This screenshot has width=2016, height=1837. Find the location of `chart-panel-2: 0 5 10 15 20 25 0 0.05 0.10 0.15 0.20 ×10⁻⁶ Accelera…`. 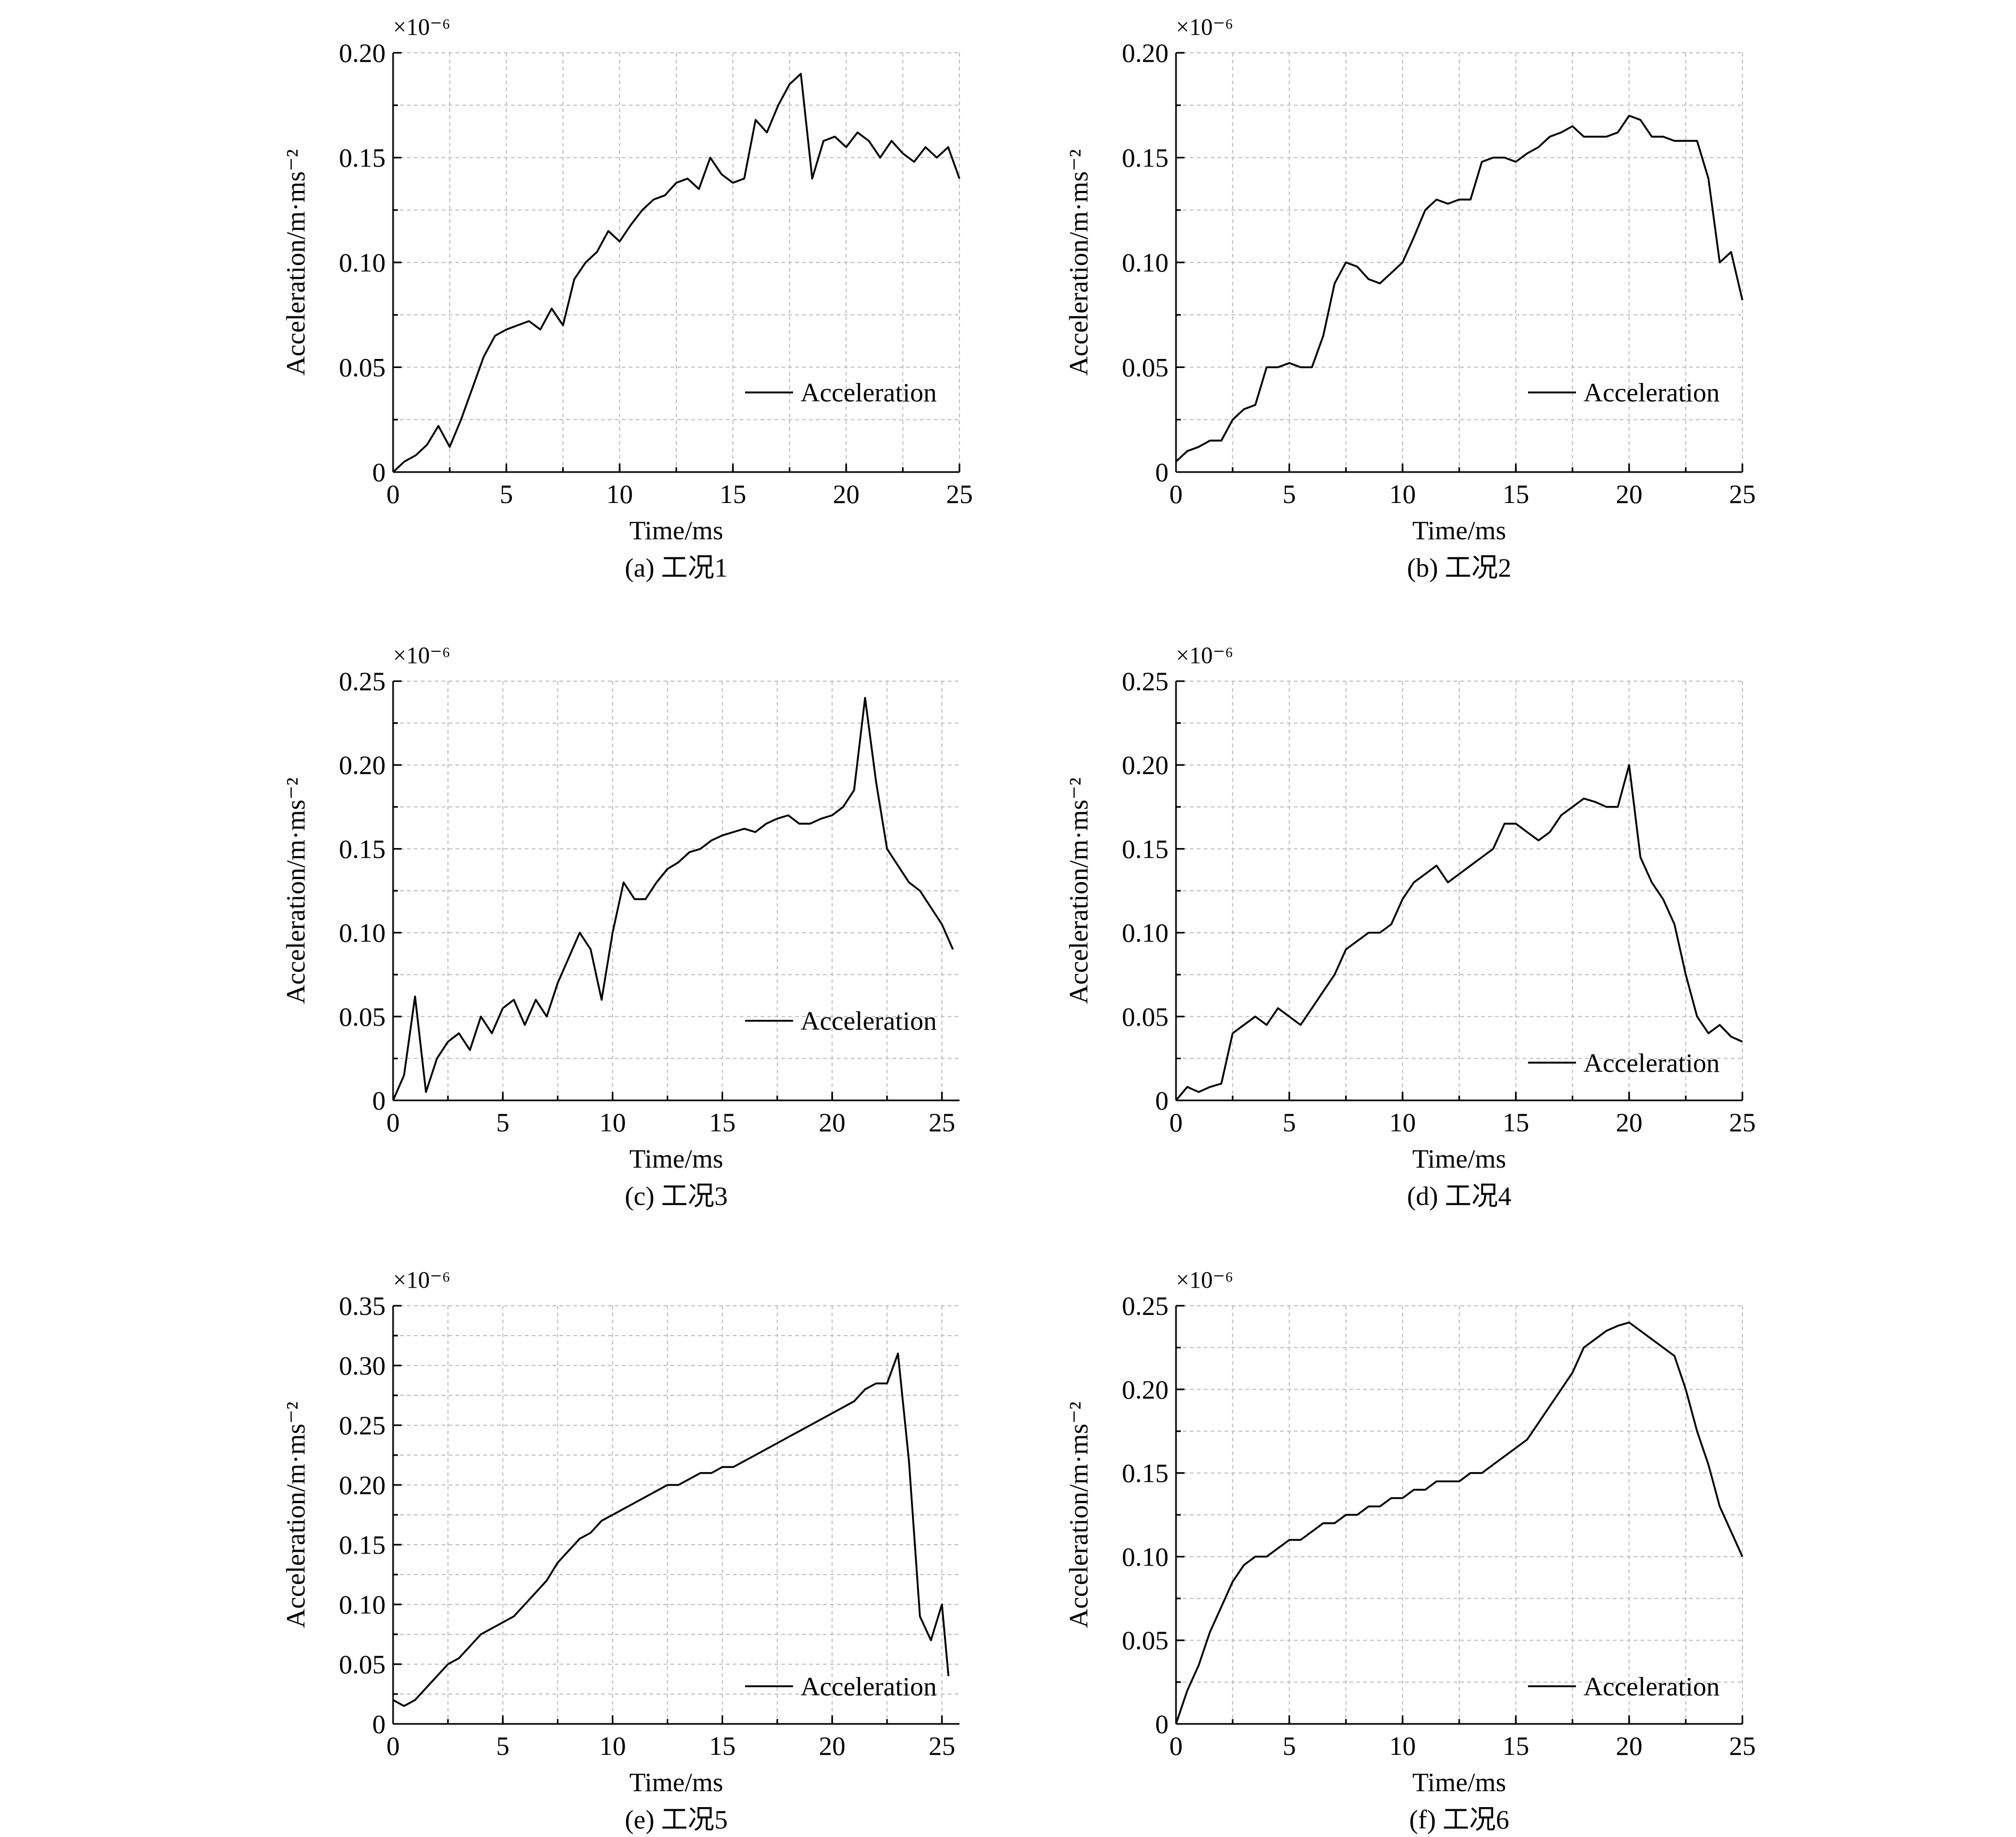

chart-panel-2: 0 5 10 15 20 25 0 0.05 0.10 0.15 0.20 ×10⁻⁶ Accelera… is located at coordinates (1409, 298).